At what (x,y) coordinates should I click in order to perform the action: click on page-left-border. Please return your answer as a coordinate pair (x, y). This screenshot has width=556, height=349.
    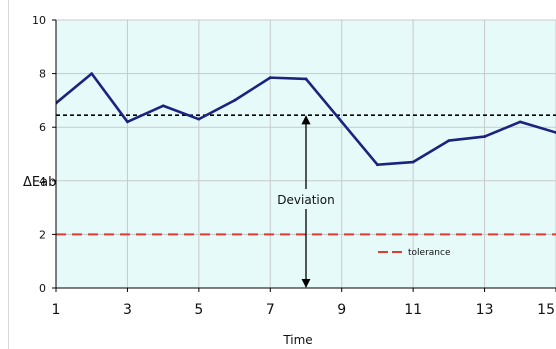
    Looking at the image, I should click on (8, 174).